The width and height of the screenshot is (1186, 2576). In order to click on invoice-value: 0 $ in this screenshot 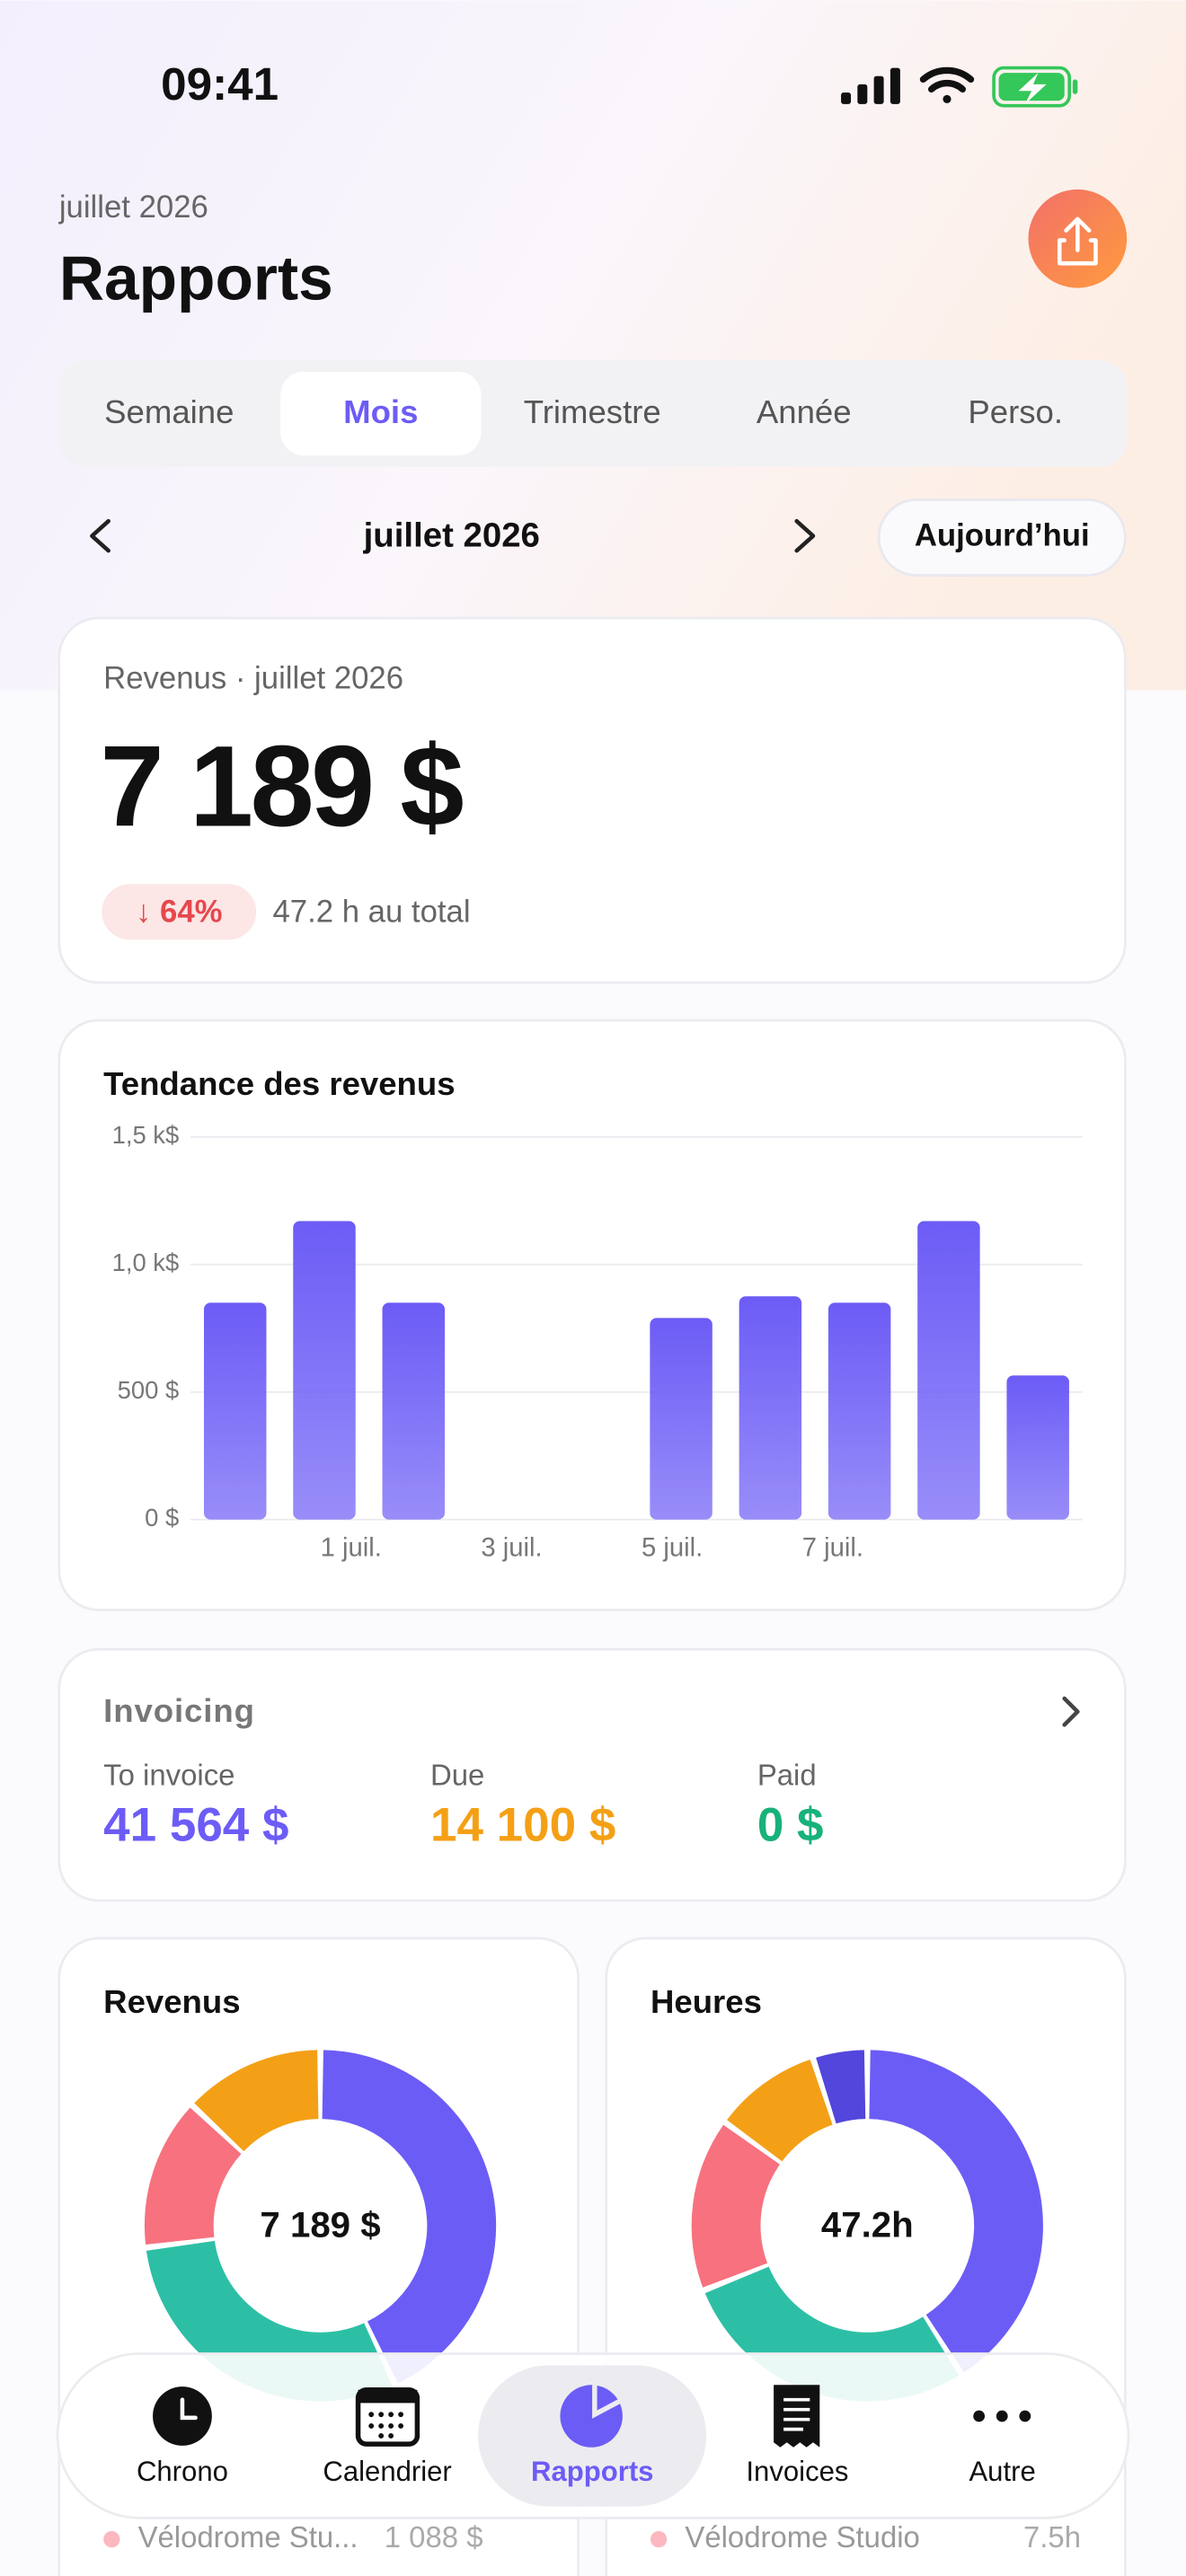, I will do `click(790, 1824)`.